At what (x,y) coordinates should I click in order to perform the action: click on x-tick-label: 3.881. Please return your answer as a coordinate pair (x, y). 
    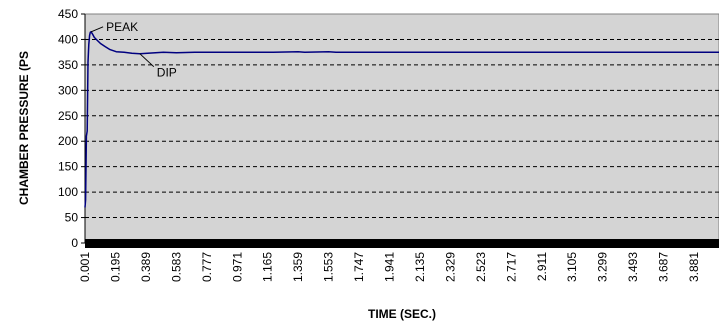
    Looking at the image, I should click on (694, 267).